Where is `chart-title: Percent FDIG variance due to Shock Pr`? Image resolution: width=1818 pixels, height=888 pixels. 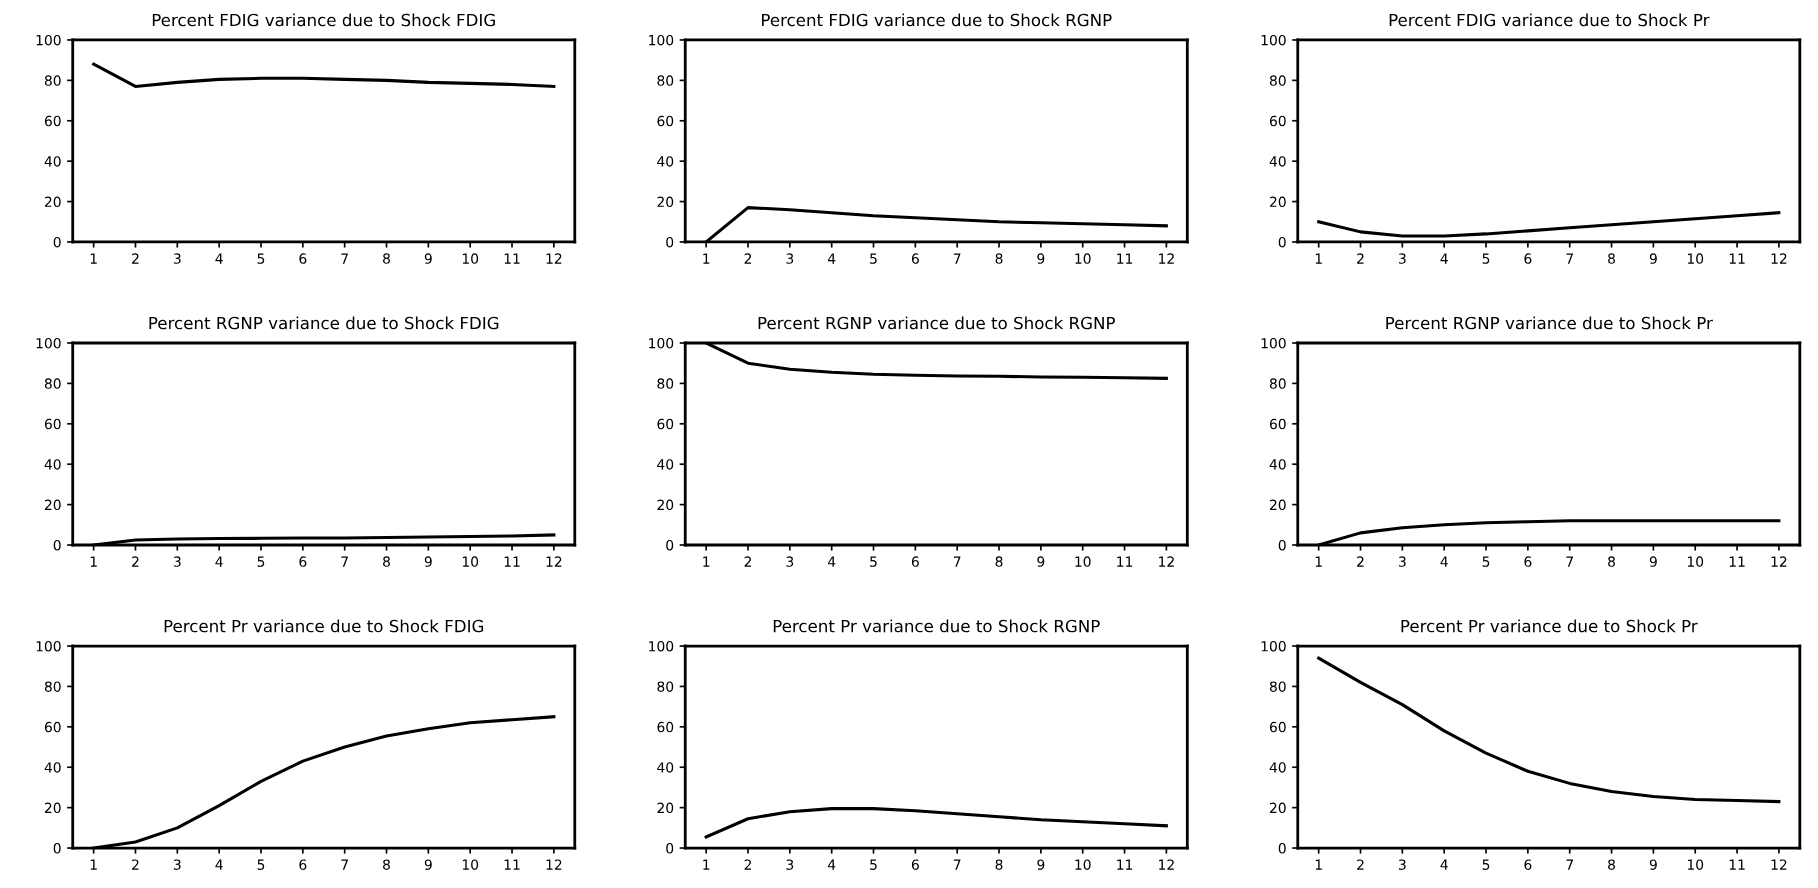
chart-title: Percent FDIG variance due to Shock Pr is located at coordinates (1549, 20).